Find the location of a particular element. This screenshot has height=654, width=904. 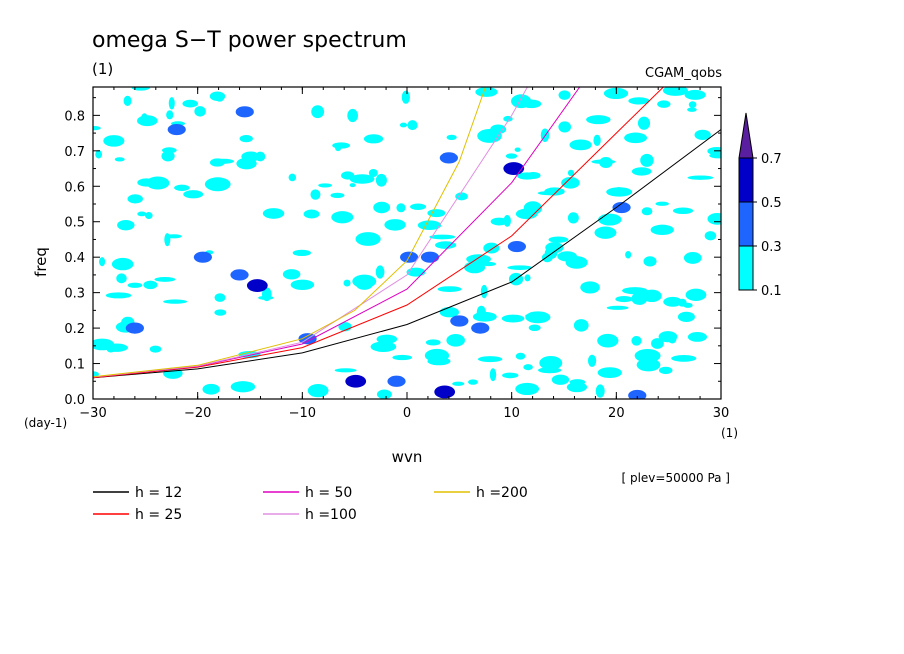

y-axis-units: (day-1) is located at coordinates (45, 423).